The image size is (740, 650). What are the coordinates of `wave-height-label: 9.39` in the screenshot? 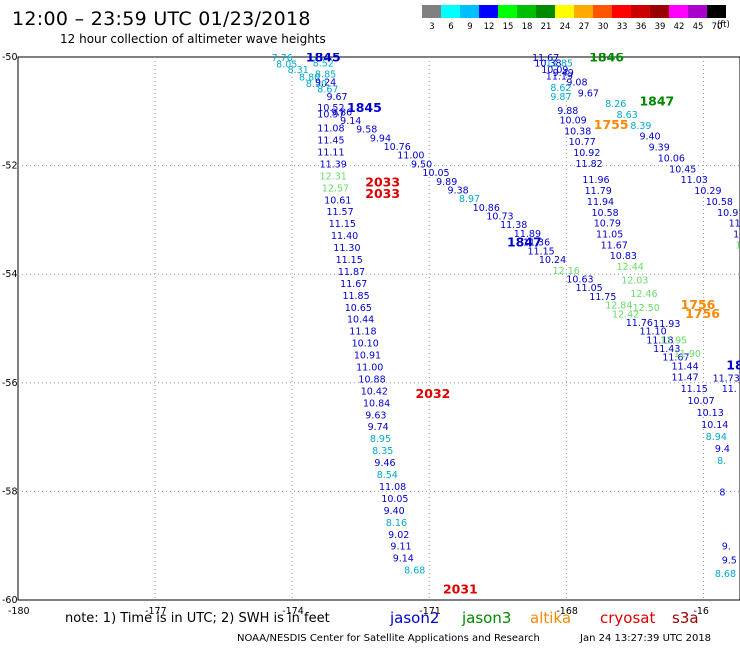 It's located at (659, 148).